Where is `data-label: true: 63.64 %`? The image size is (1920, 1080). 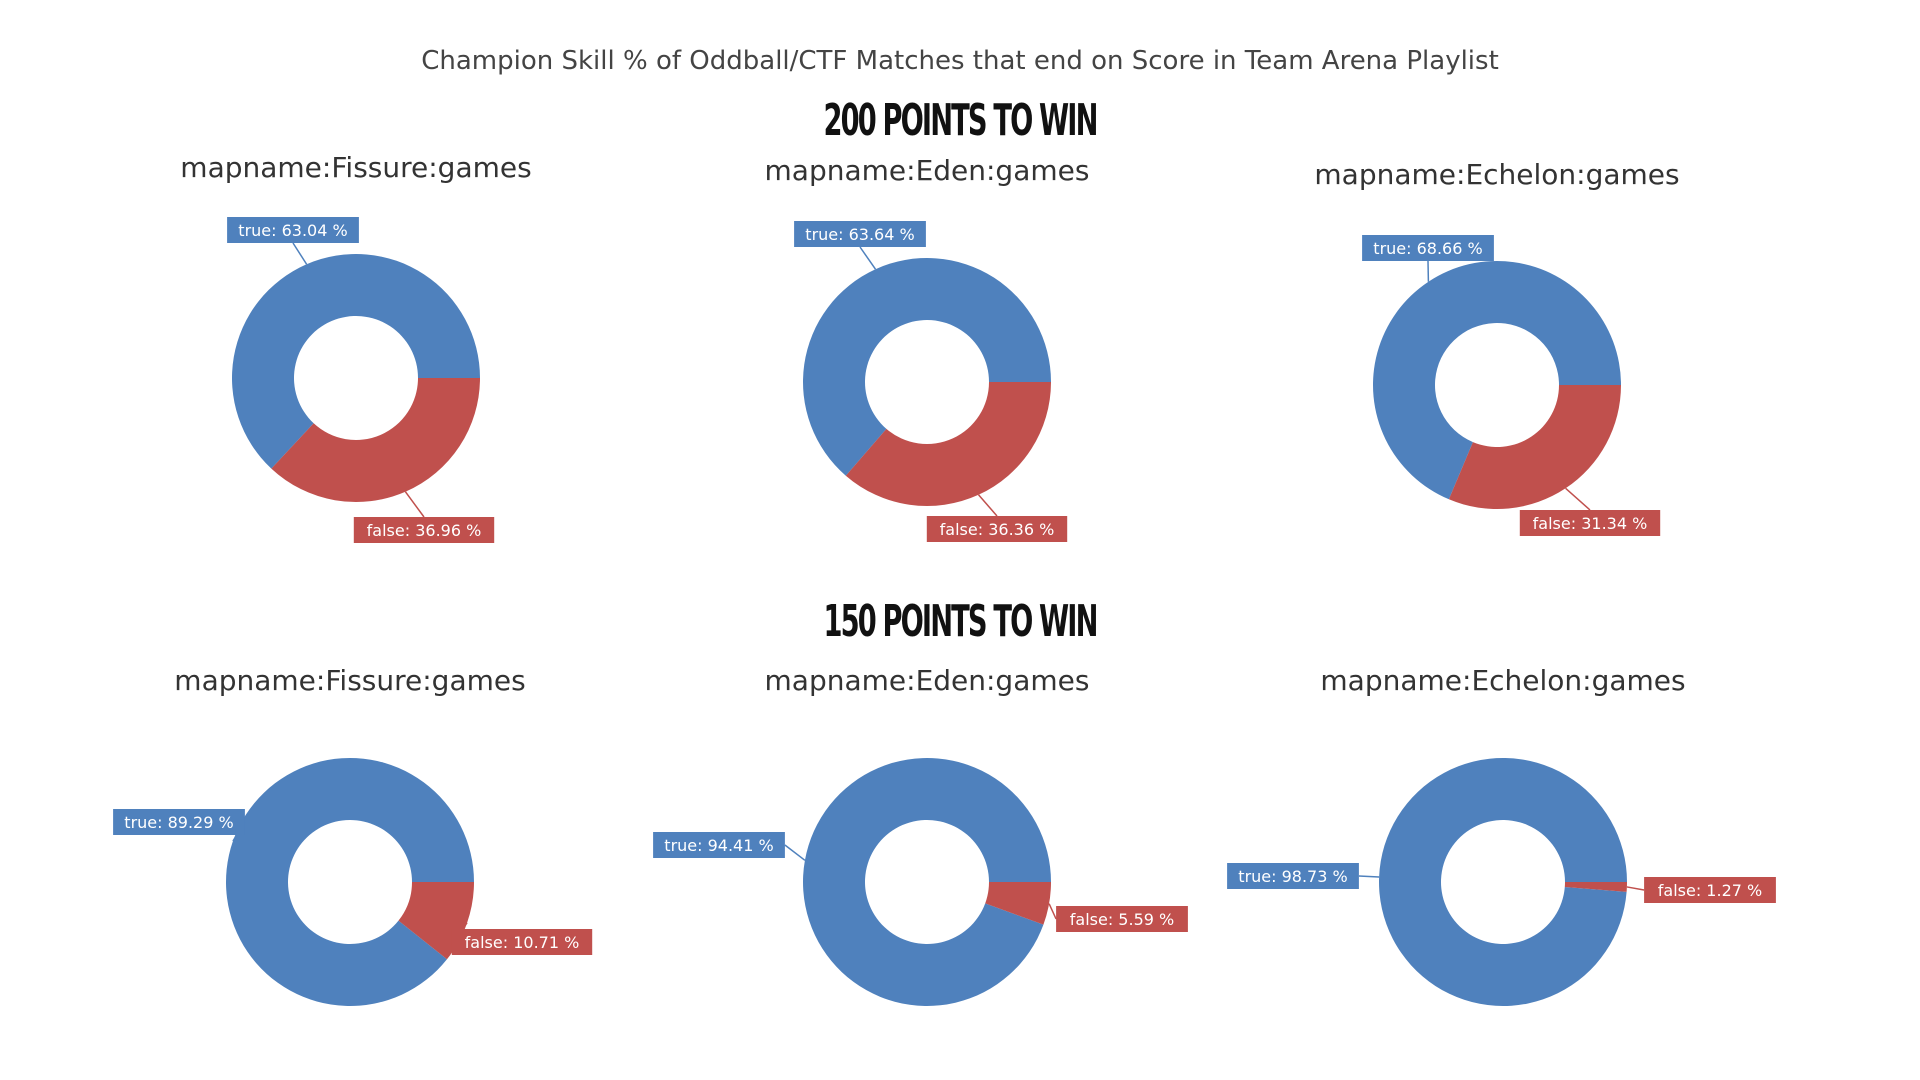 data-label: true: 63.64 % is located at coordinates (859, 234).